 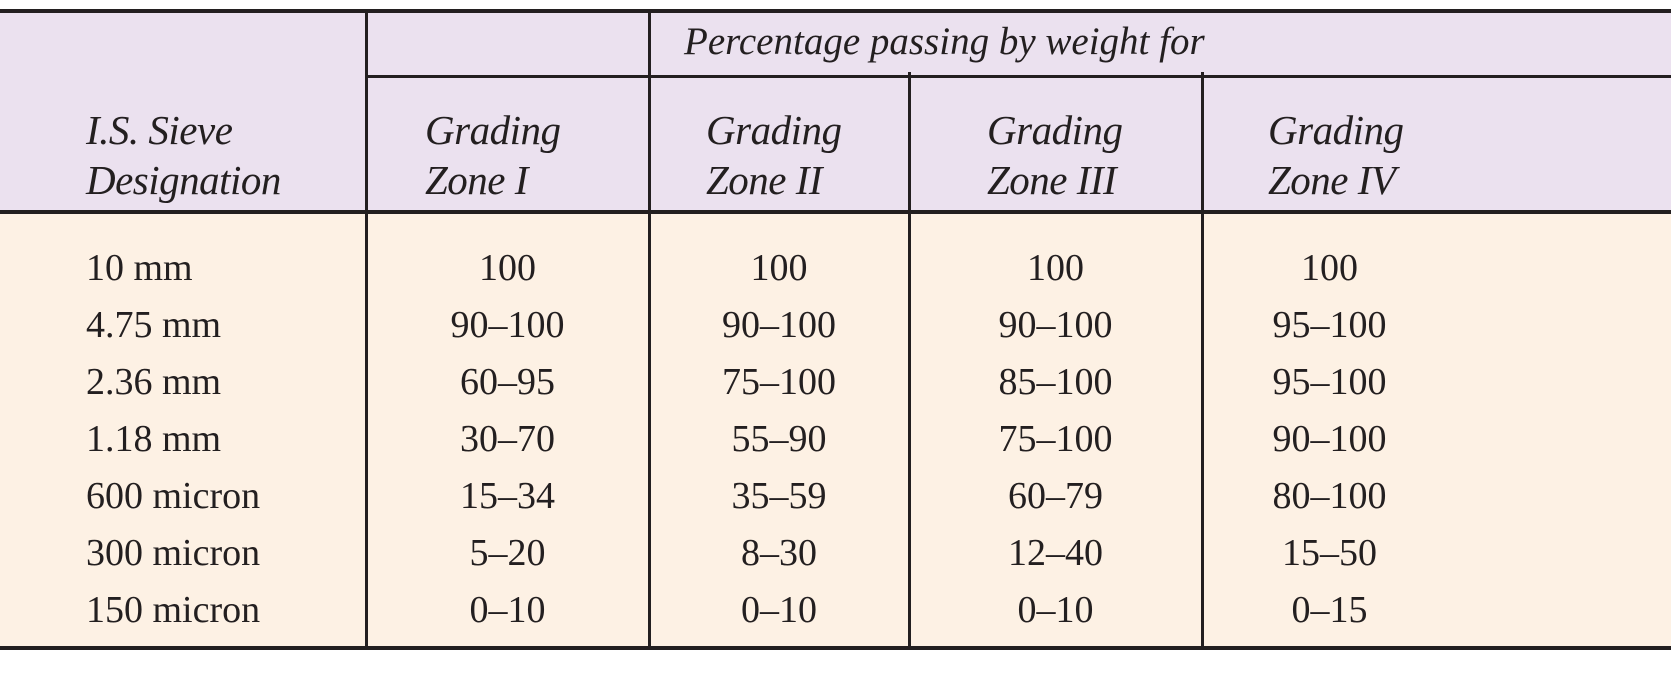 What do you see at coordinates (835, 496) in the screenshot?
I see `table-row: 600 micron 15–34 35–59 60–79 80–100` at bounding box center [835, 496].